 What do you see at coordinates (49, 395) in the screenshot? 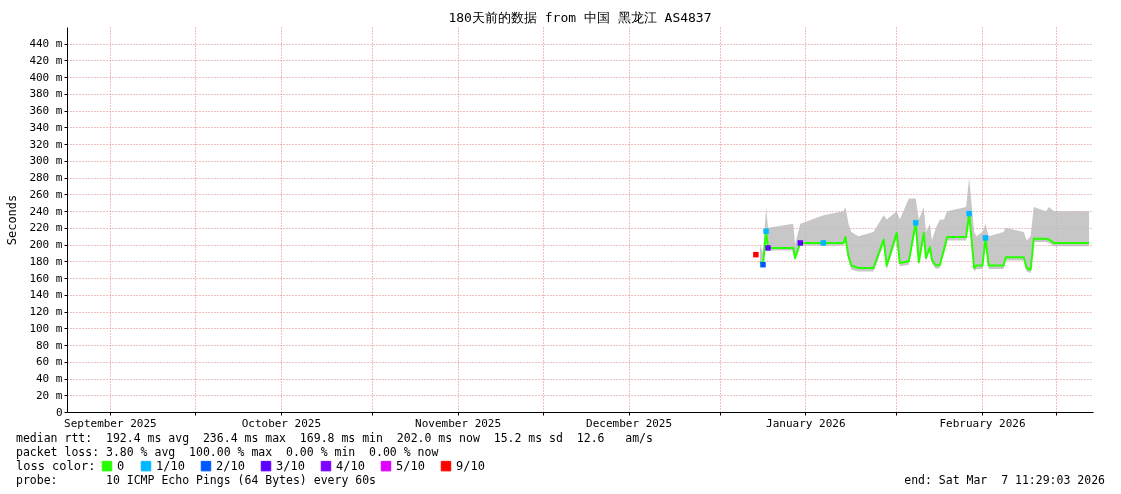
I see `y-tick-label: 20 m` at bounding box center [49, 395].